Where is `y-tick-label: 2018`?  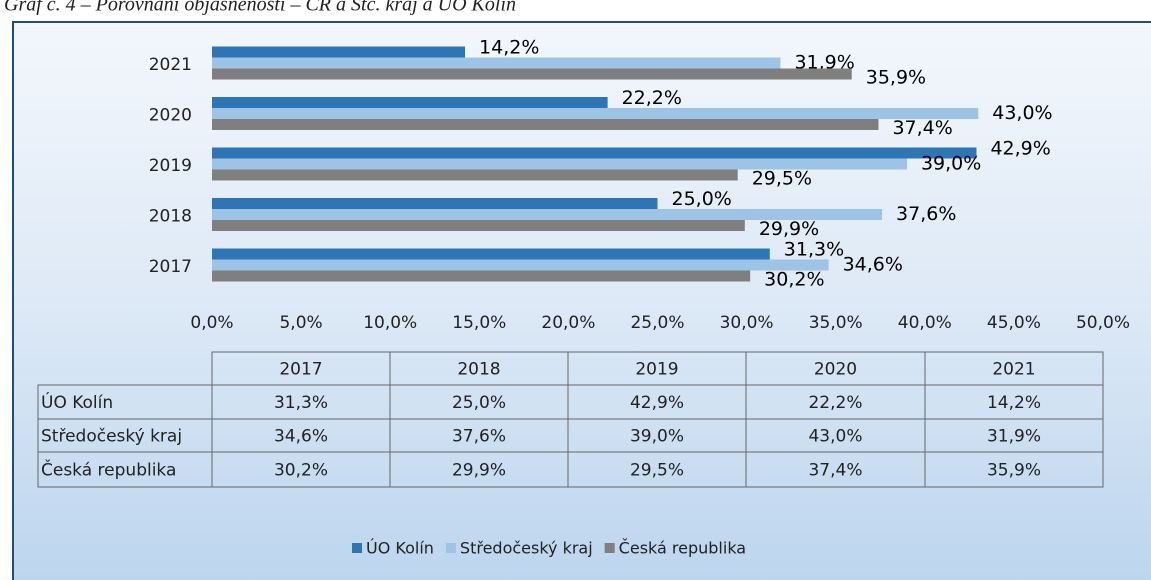
y-tick-label: 2018 is located at coordinates (170, 217).